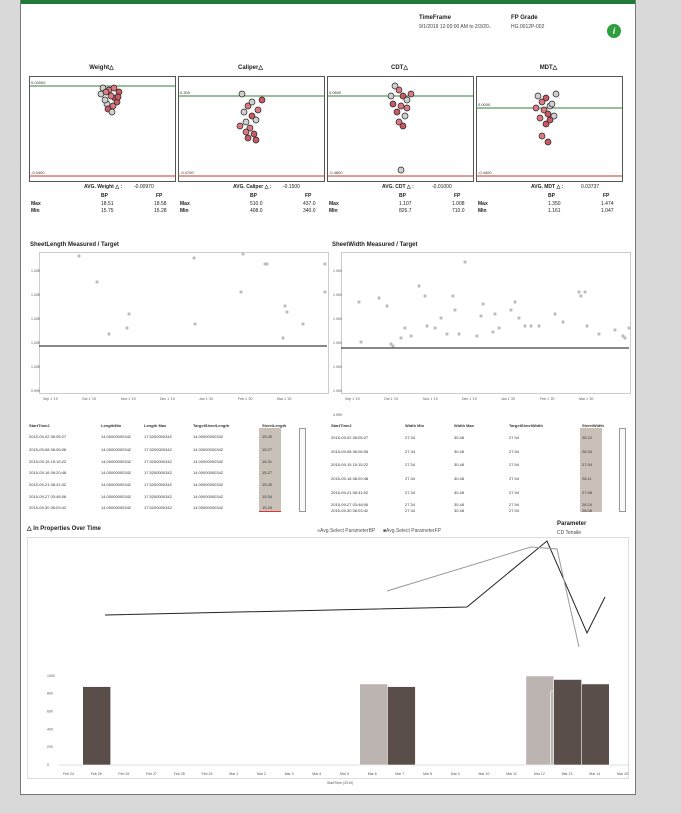 Image resolution: width=681 pixels, height=813 pixels. Describe the element at coordinates (344, 774) in the screenshot. I see `x-tick-label: Mar 5` at that location.